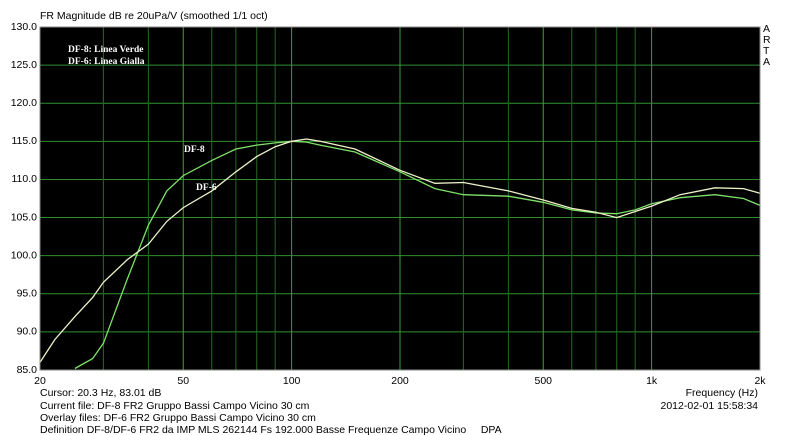 The image size is (800, 435). Describe the element at coordinates (27, 370) in the screenshot. I see `y-tick-label: 85.0` at that location.